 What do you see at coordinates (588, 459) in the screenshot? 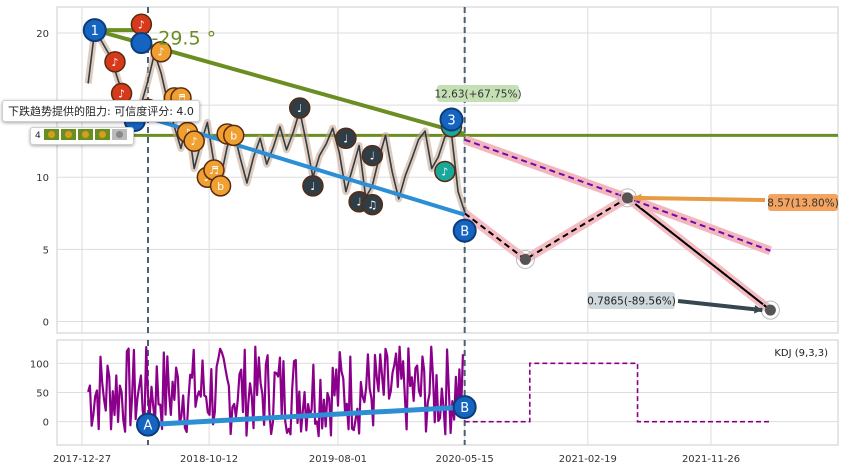
I see `x-tick-label: 2021-02-19` at bounding box center [588, 459].